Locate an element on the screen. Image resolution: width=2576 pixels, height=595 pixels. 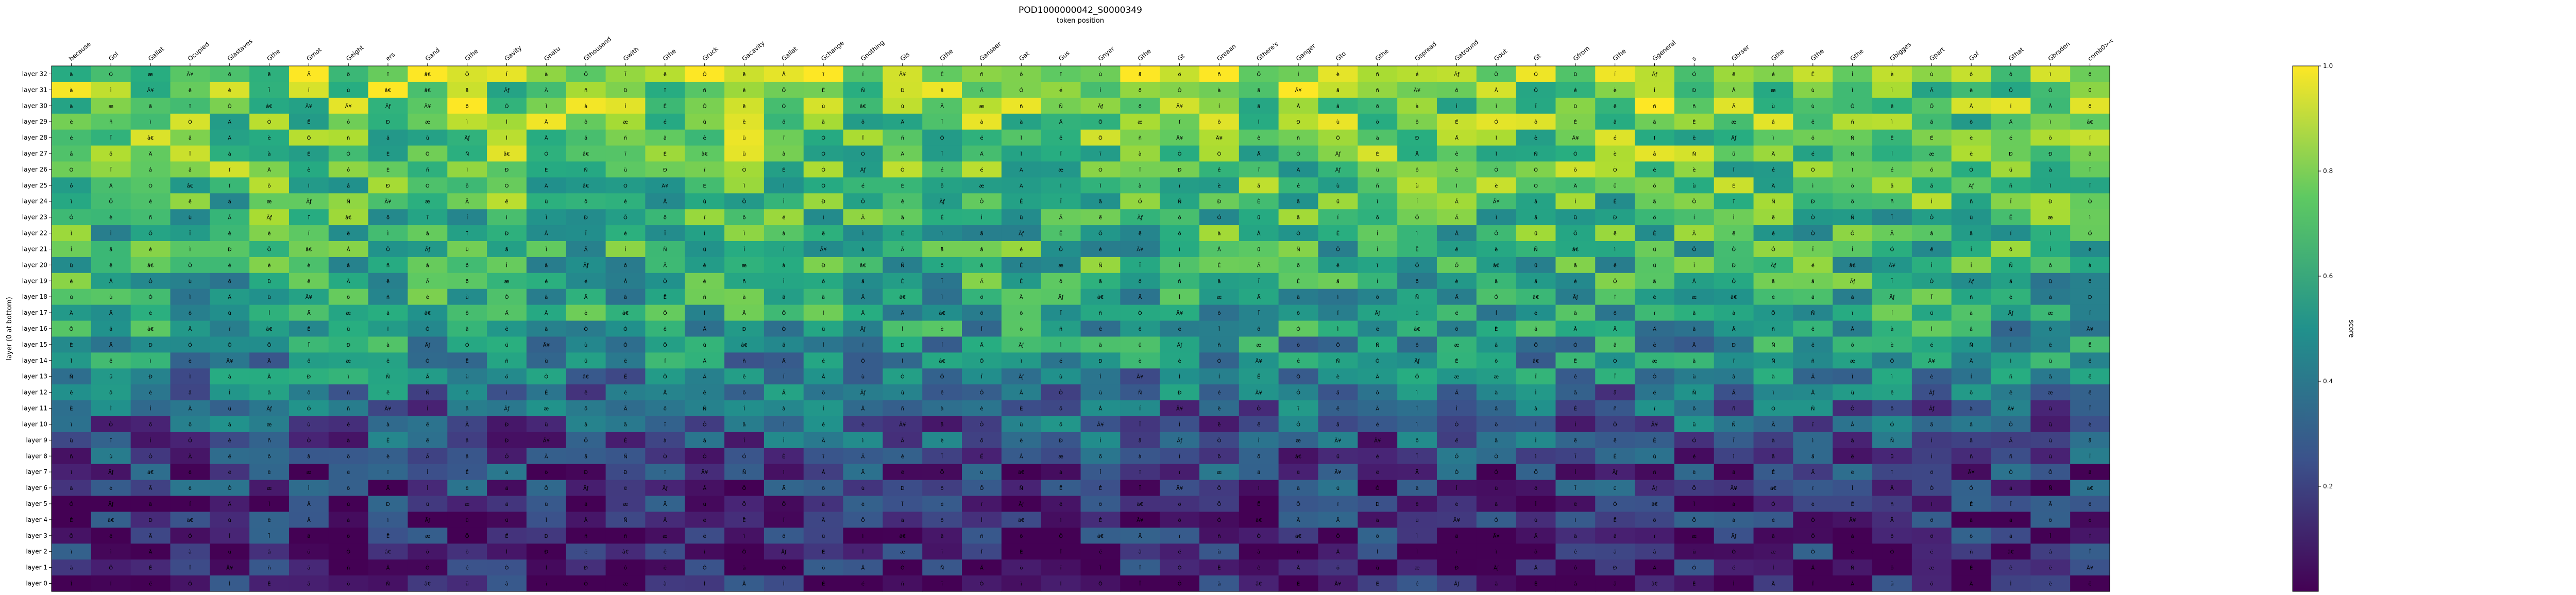
cell-label: Í is located at coordinates (1575, 472).